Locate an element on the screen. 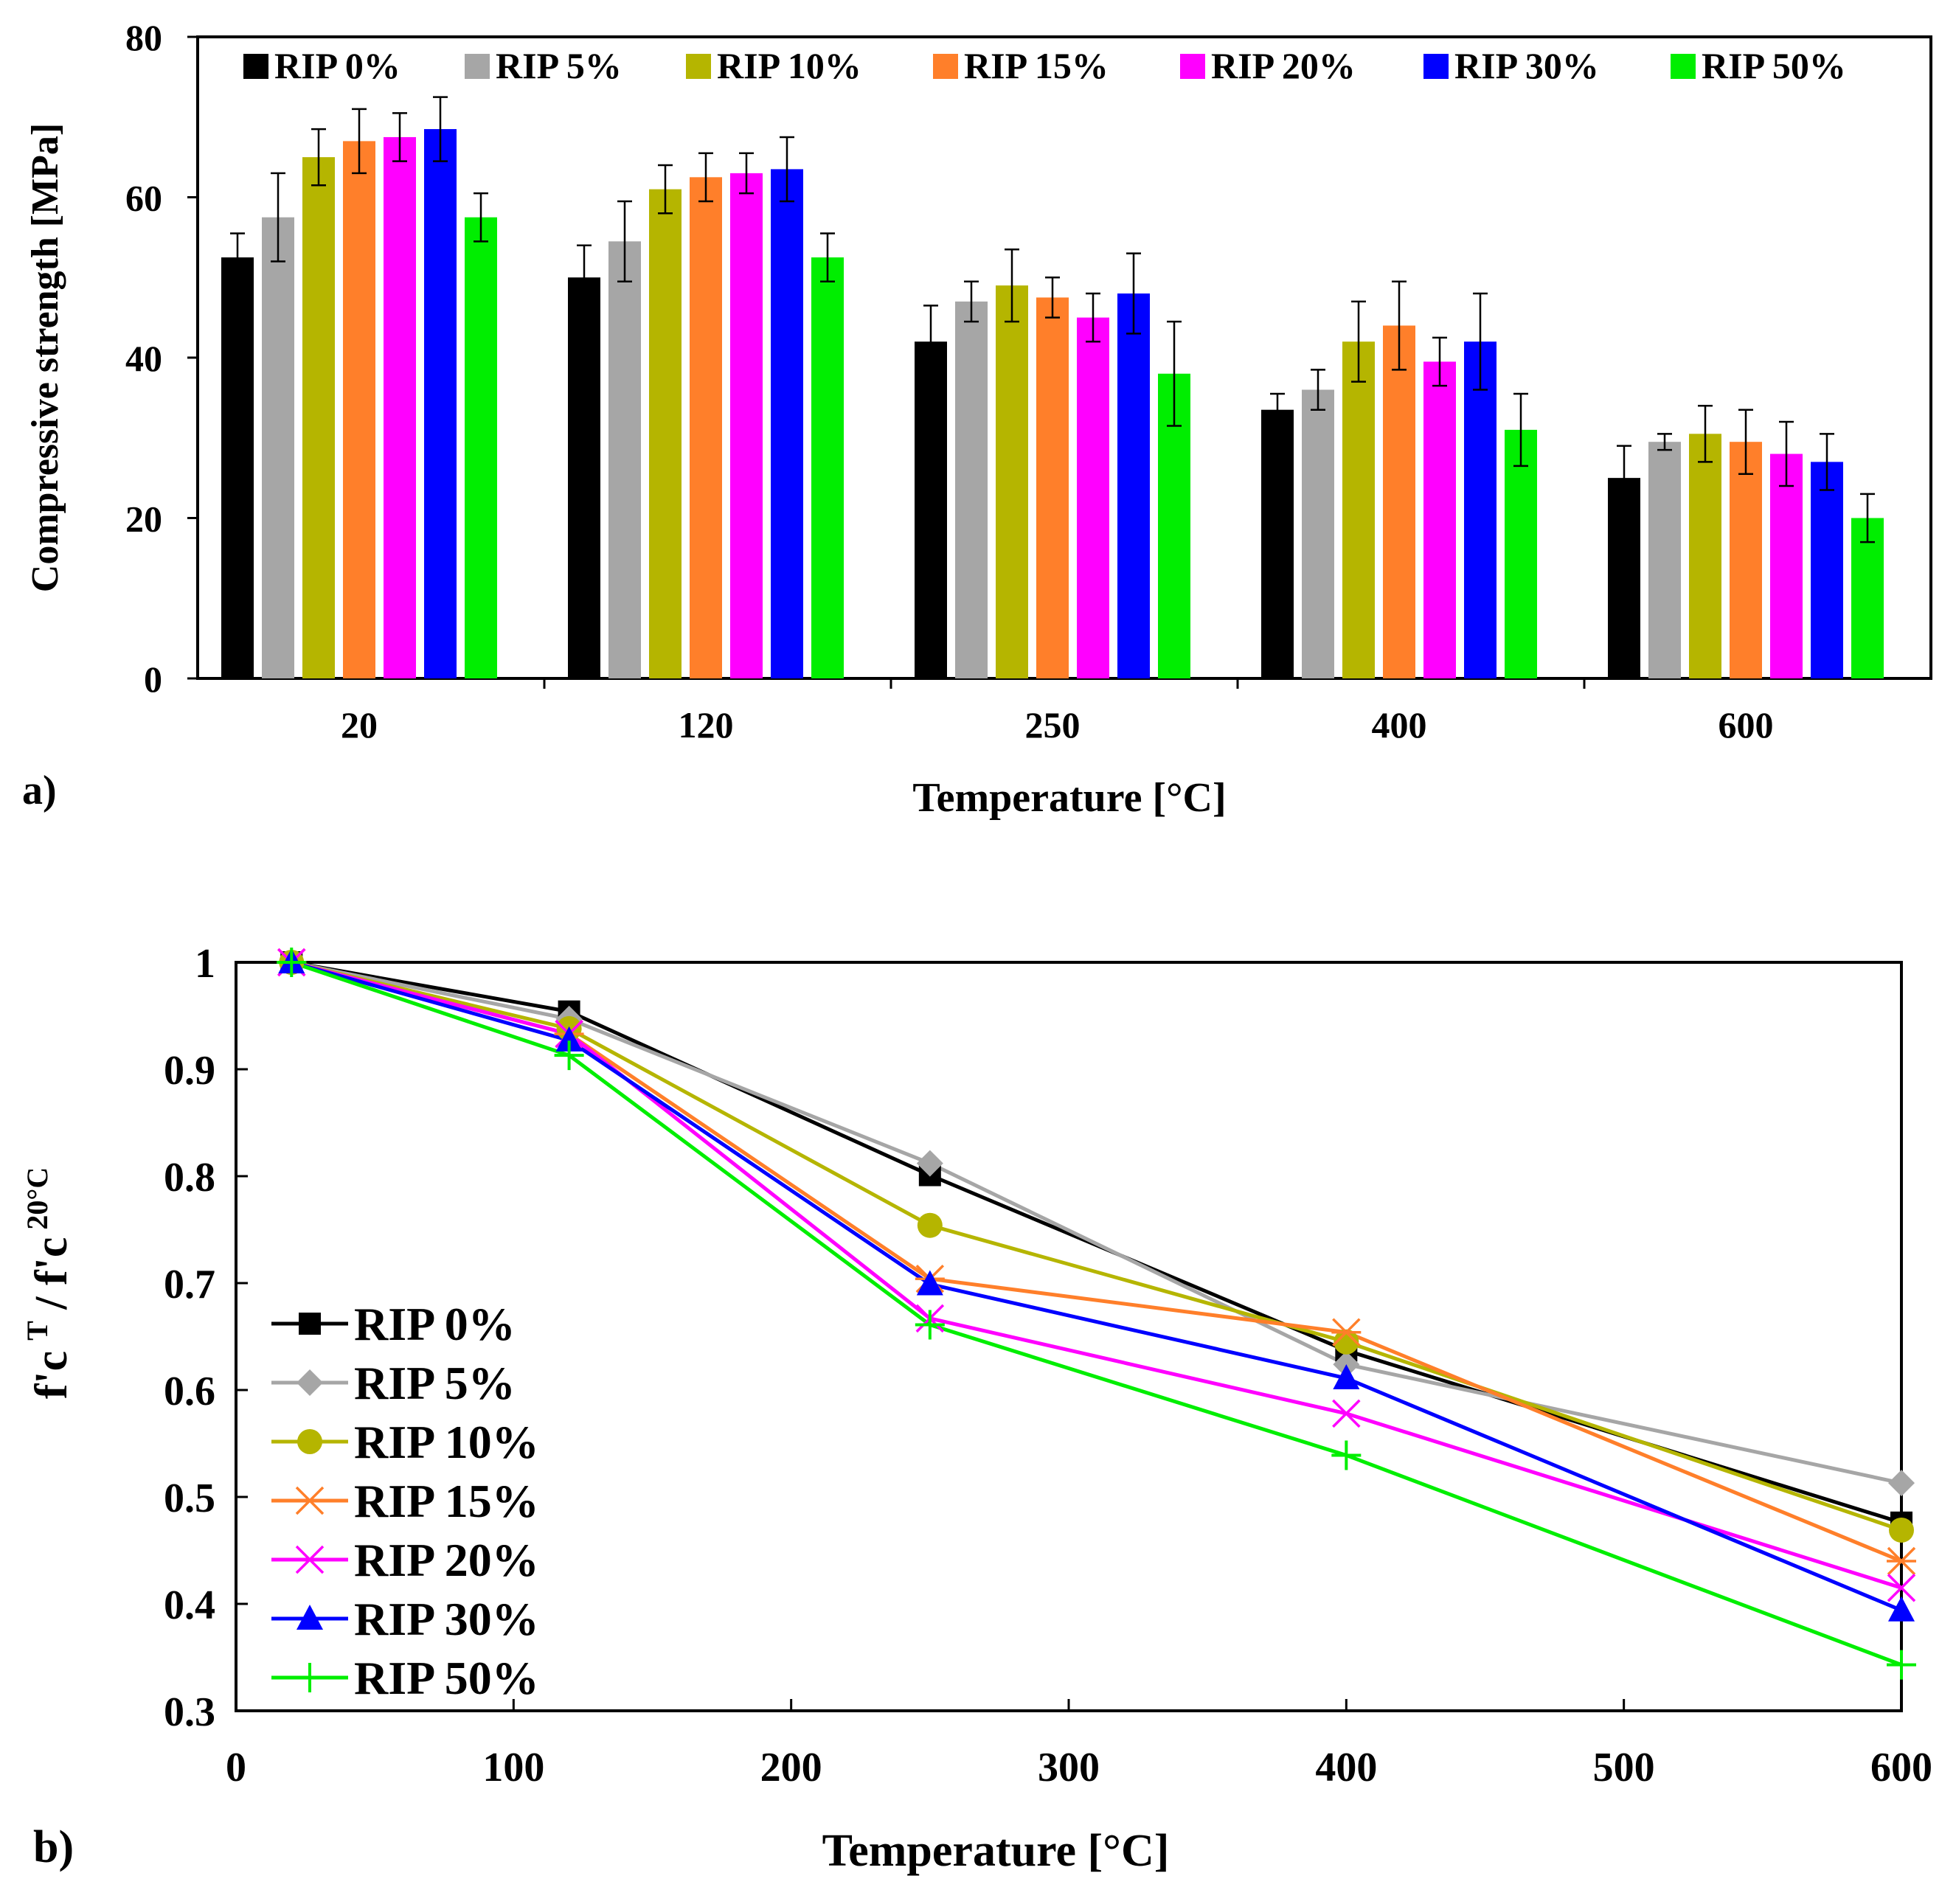  bar-rip-10--20 is located at coordinates (318, 417).